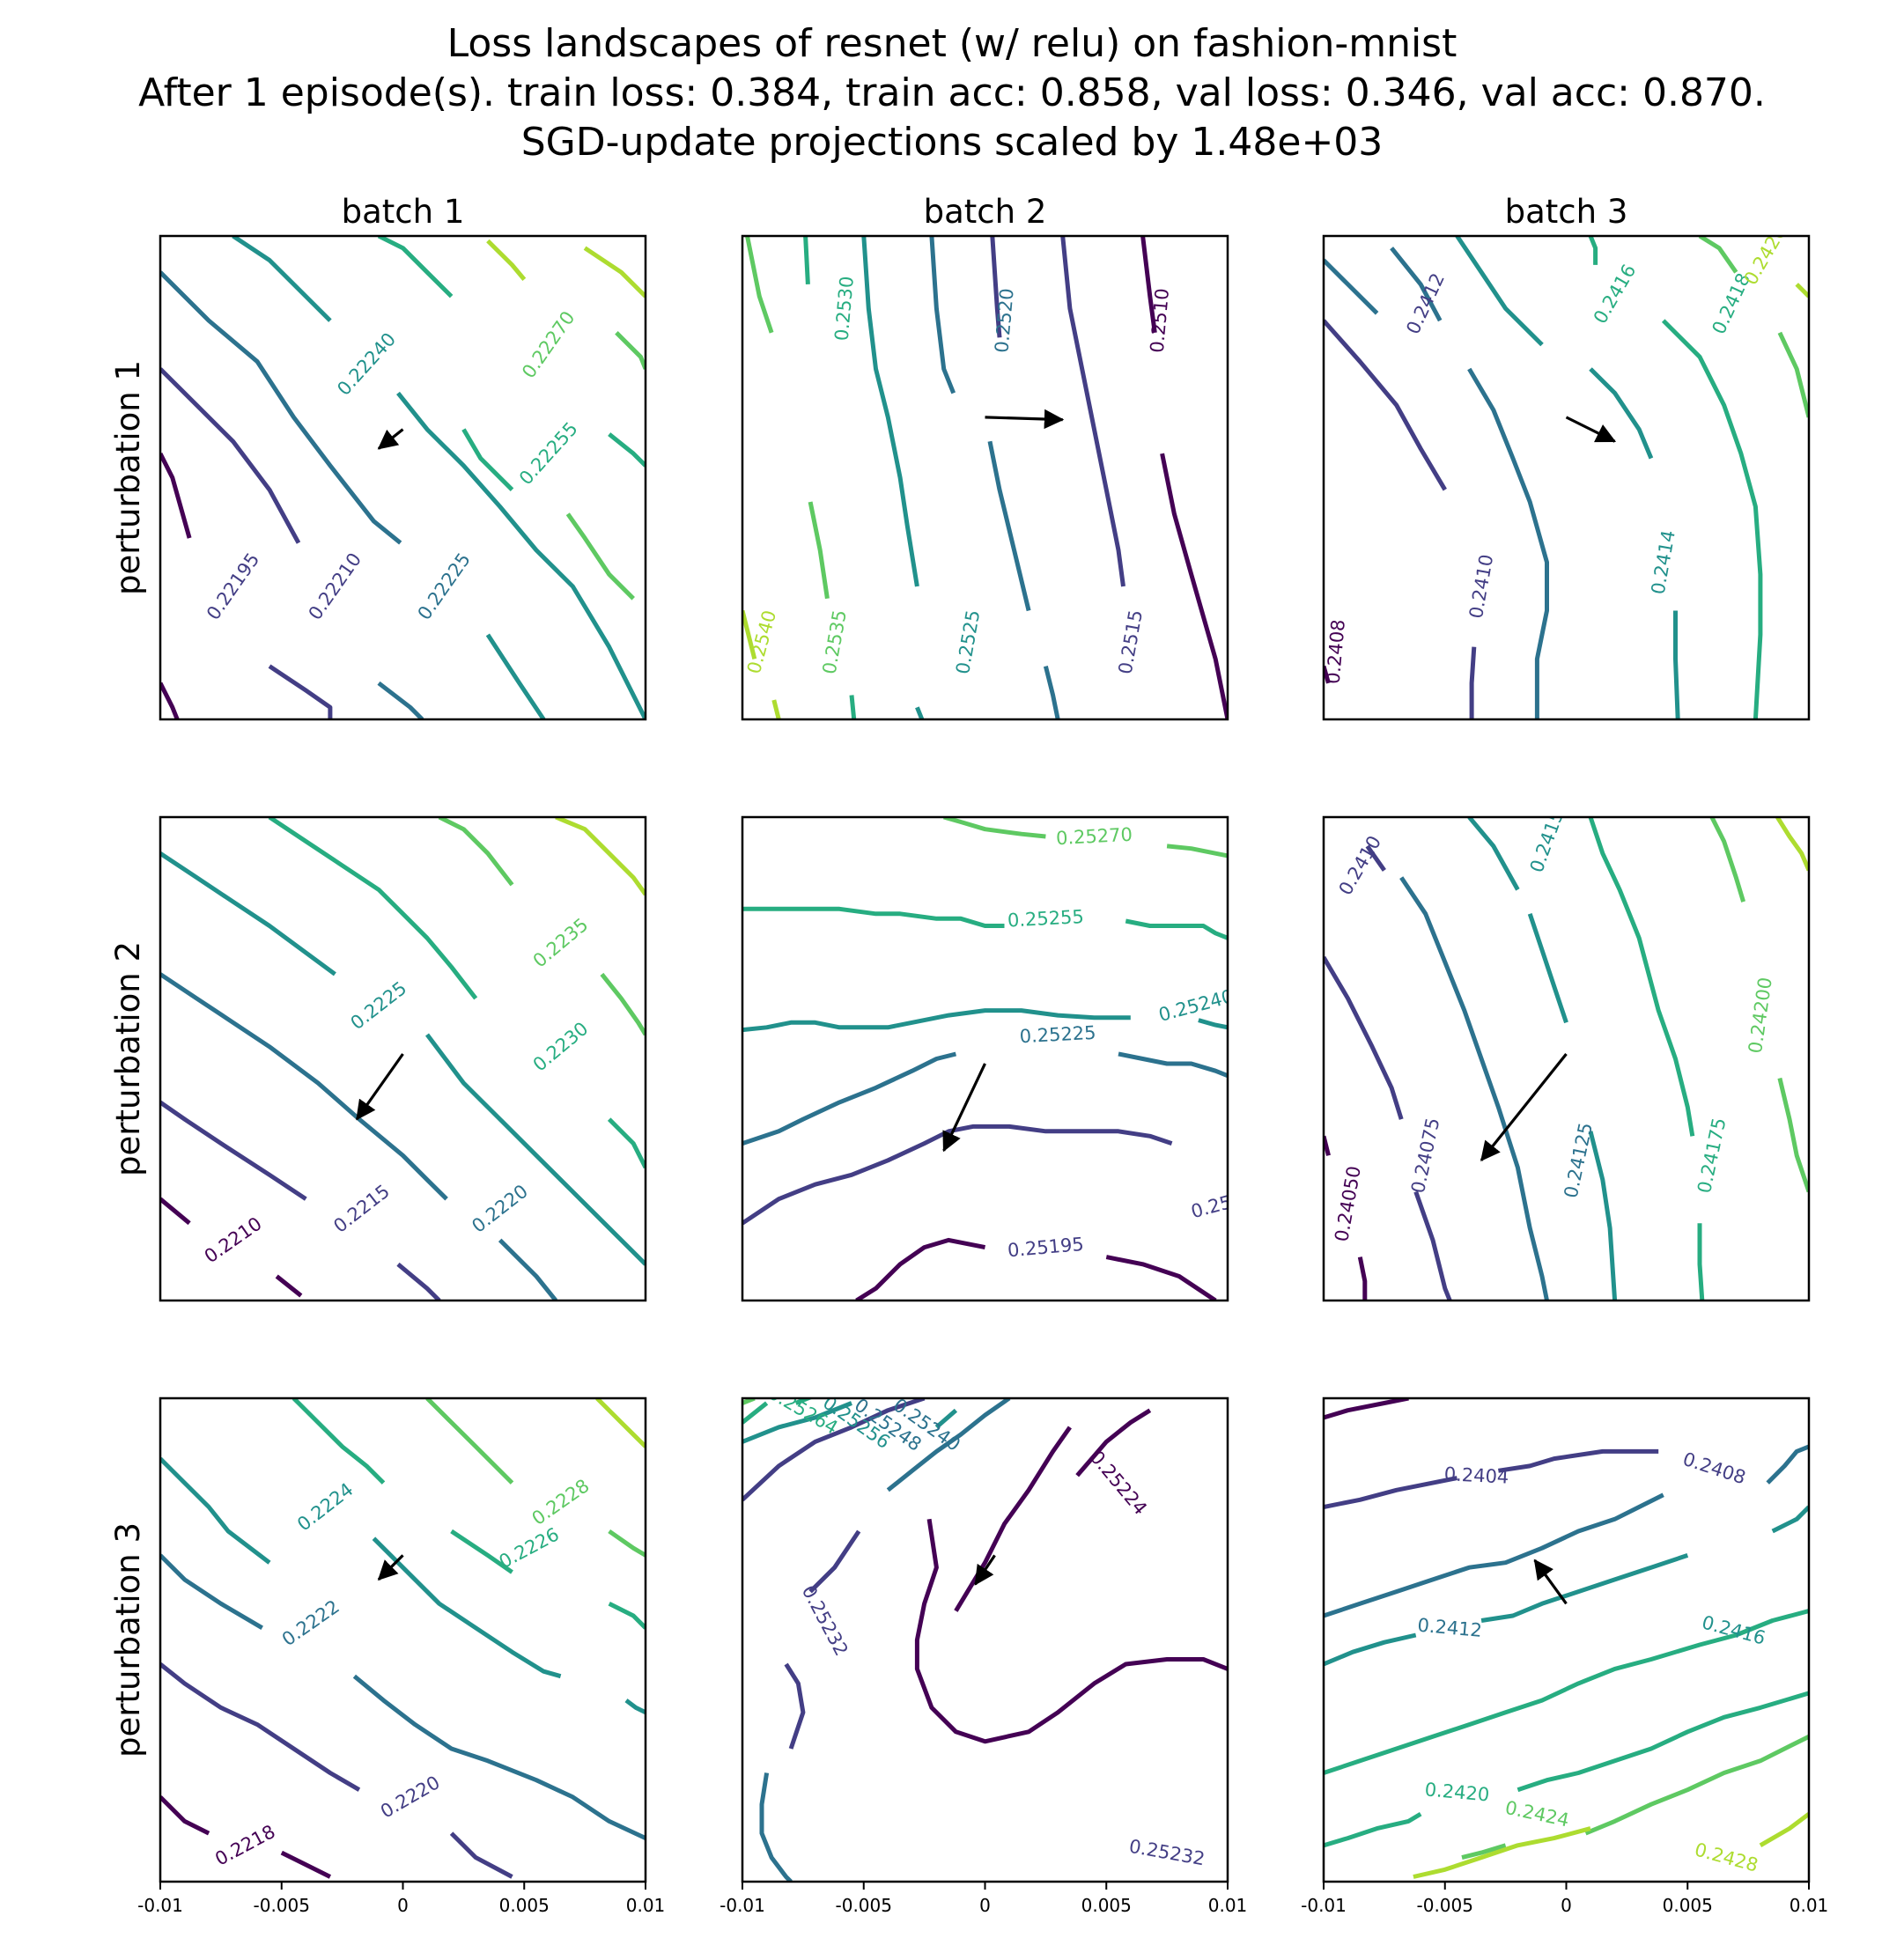 The height and width of the screenshot is (1938, 1904). Describe the element at coordinates (1057, 1035) in the screenshot. I see `contour-label: 0.25225` at that location.